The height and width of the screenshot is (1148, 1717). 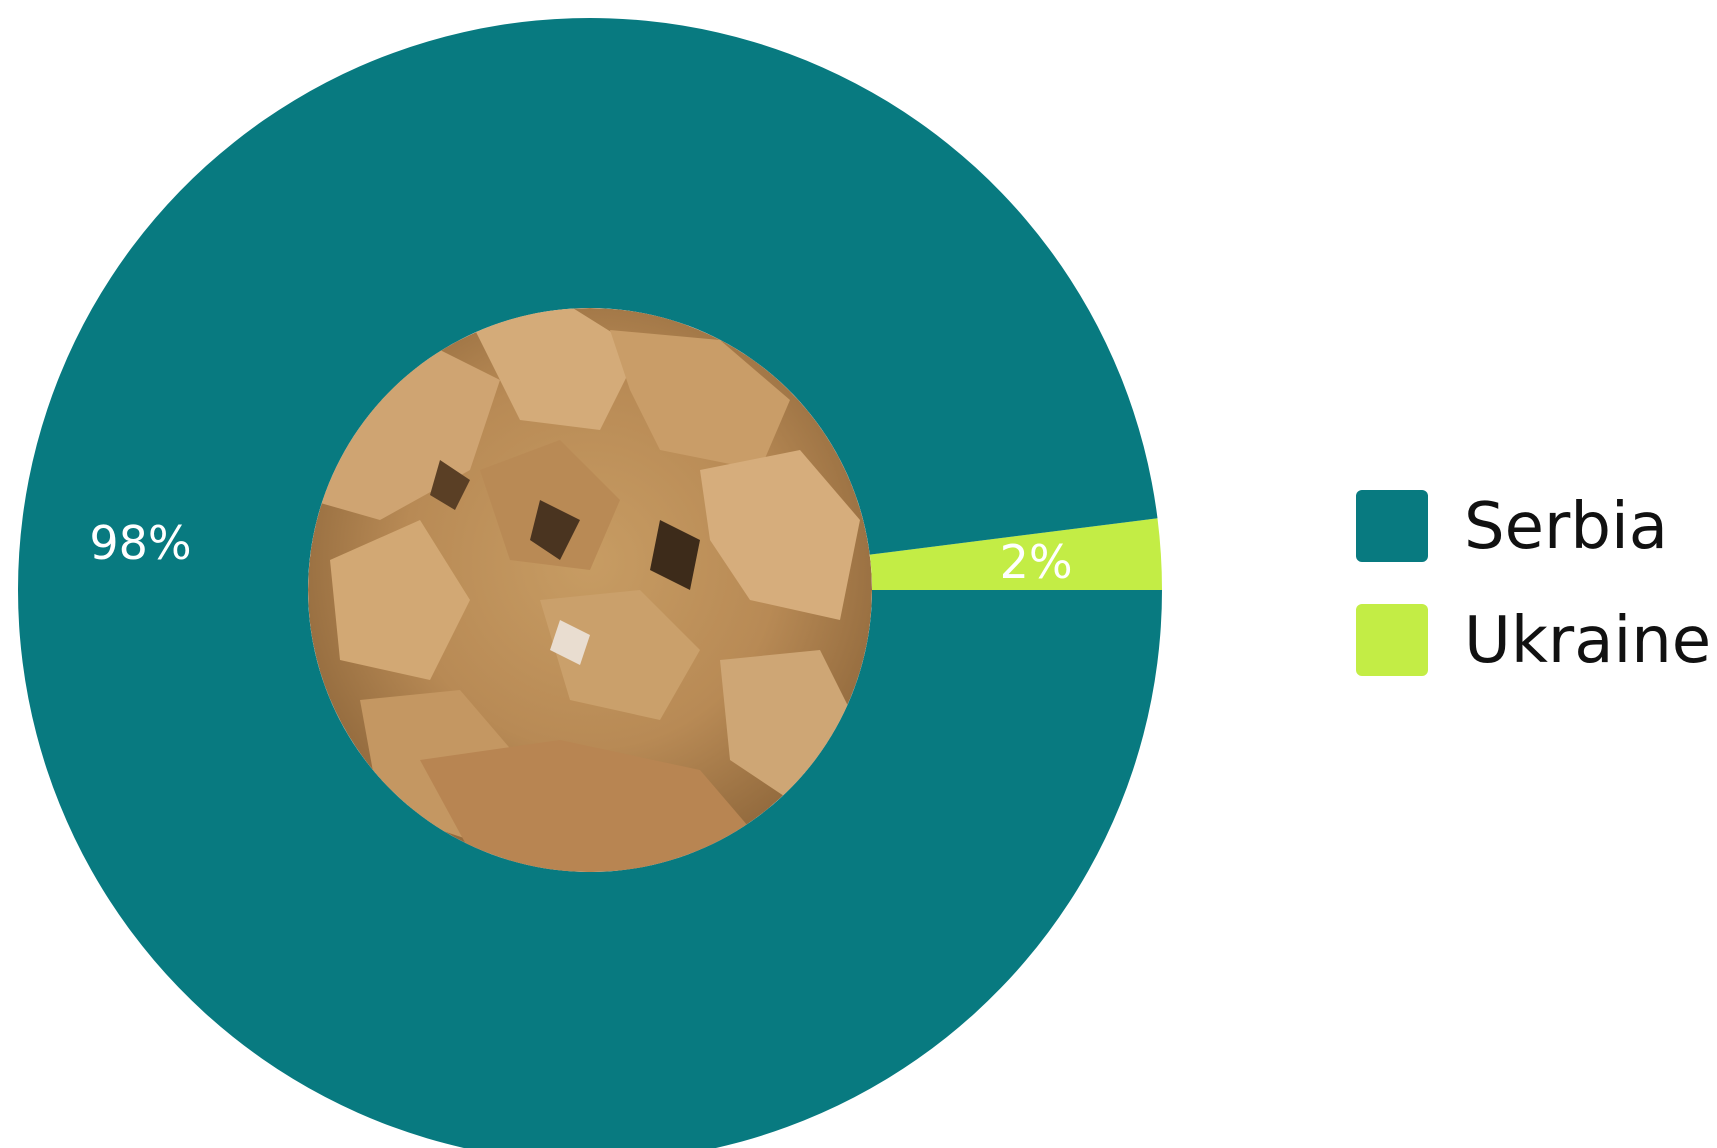 I want to click on legend-label-ukraine: Ukraine, so click(x=1587, y=641).